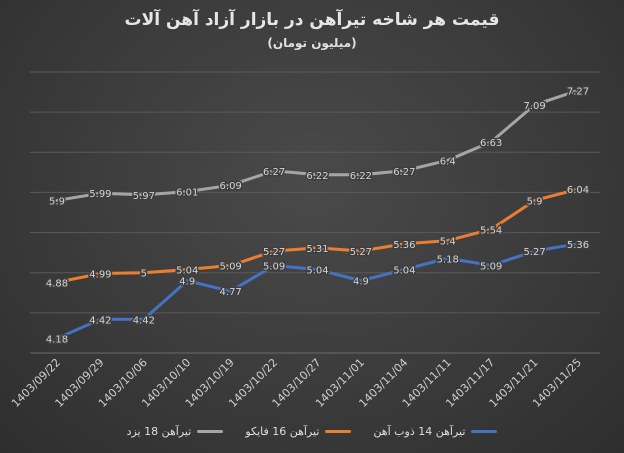 The height and width of the screenshot is (453, 624). I want to click on legend-item-series-3: تیرآهن 18 یزد, so click(175, 431).